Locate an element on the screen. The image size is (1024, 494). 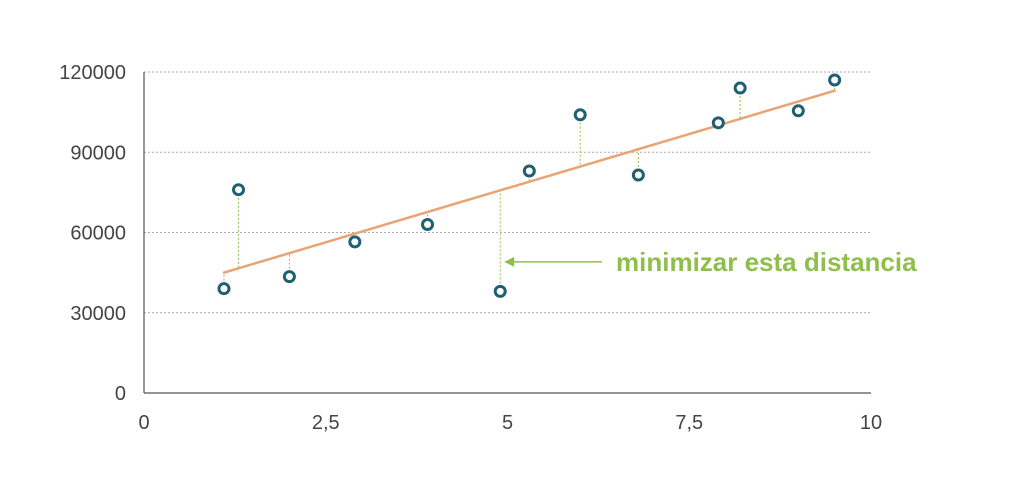
y-tick-label: 30000 is located at coordinates (98, 314).